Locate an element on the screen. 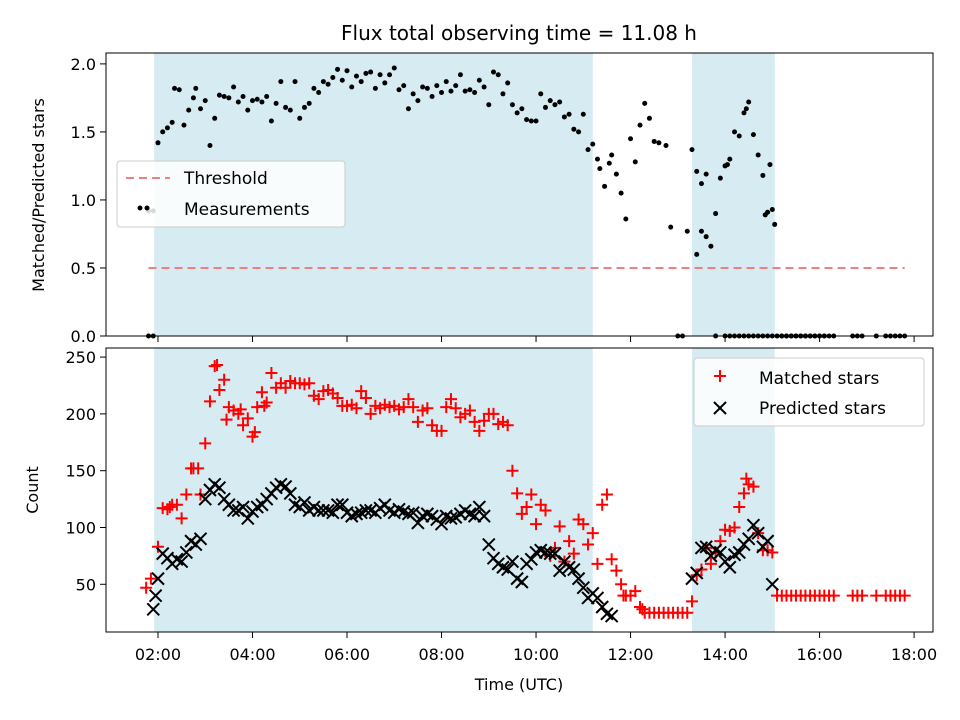 This screenshot has height=720, width=960. ratio-legend: Threshold Measurements is located at coordinates (231, 194).